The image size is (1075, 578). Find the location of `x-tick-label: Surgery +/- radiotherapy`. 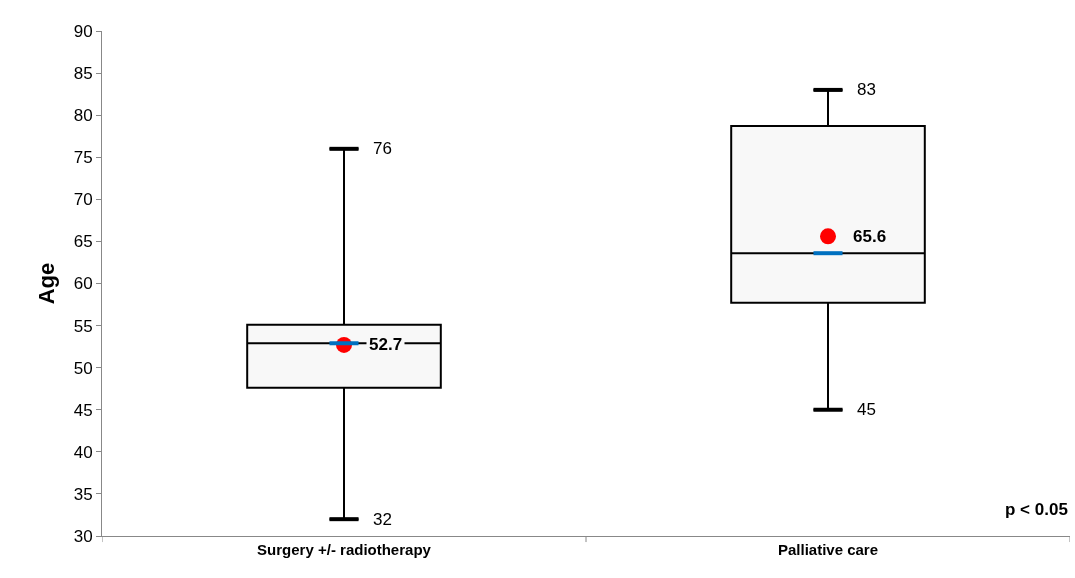

x-tick-label: Surgery +/- radiotherapy is located at coordinates (344, 549).